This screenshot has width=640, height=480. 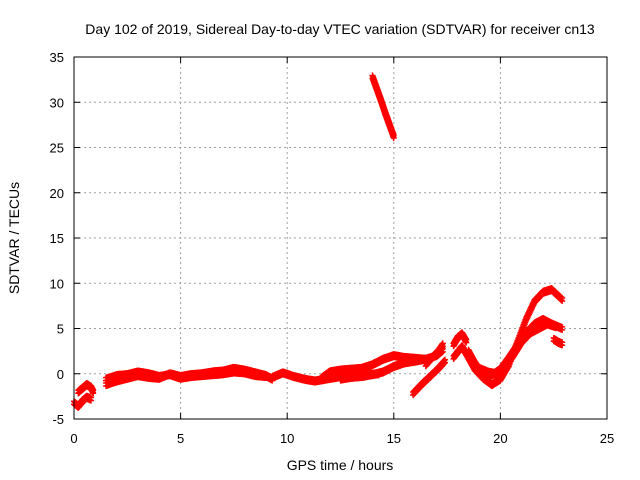 I want to click on y-axis-title: SDTVAR / TECUs, so click(x=14, y=238).